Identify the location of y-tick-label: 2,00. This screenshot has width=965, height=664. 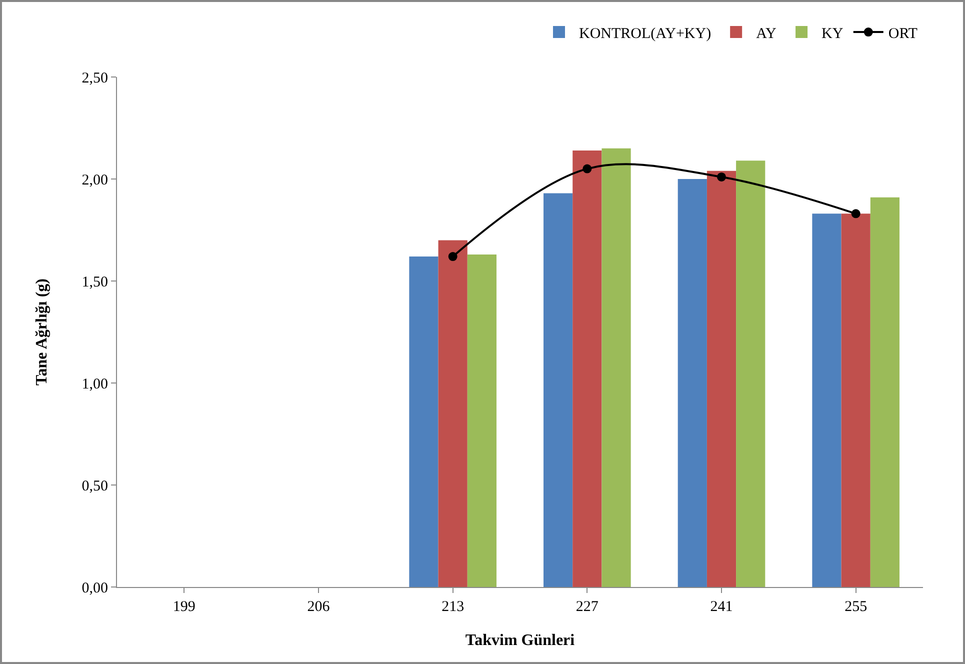
(95, 180).